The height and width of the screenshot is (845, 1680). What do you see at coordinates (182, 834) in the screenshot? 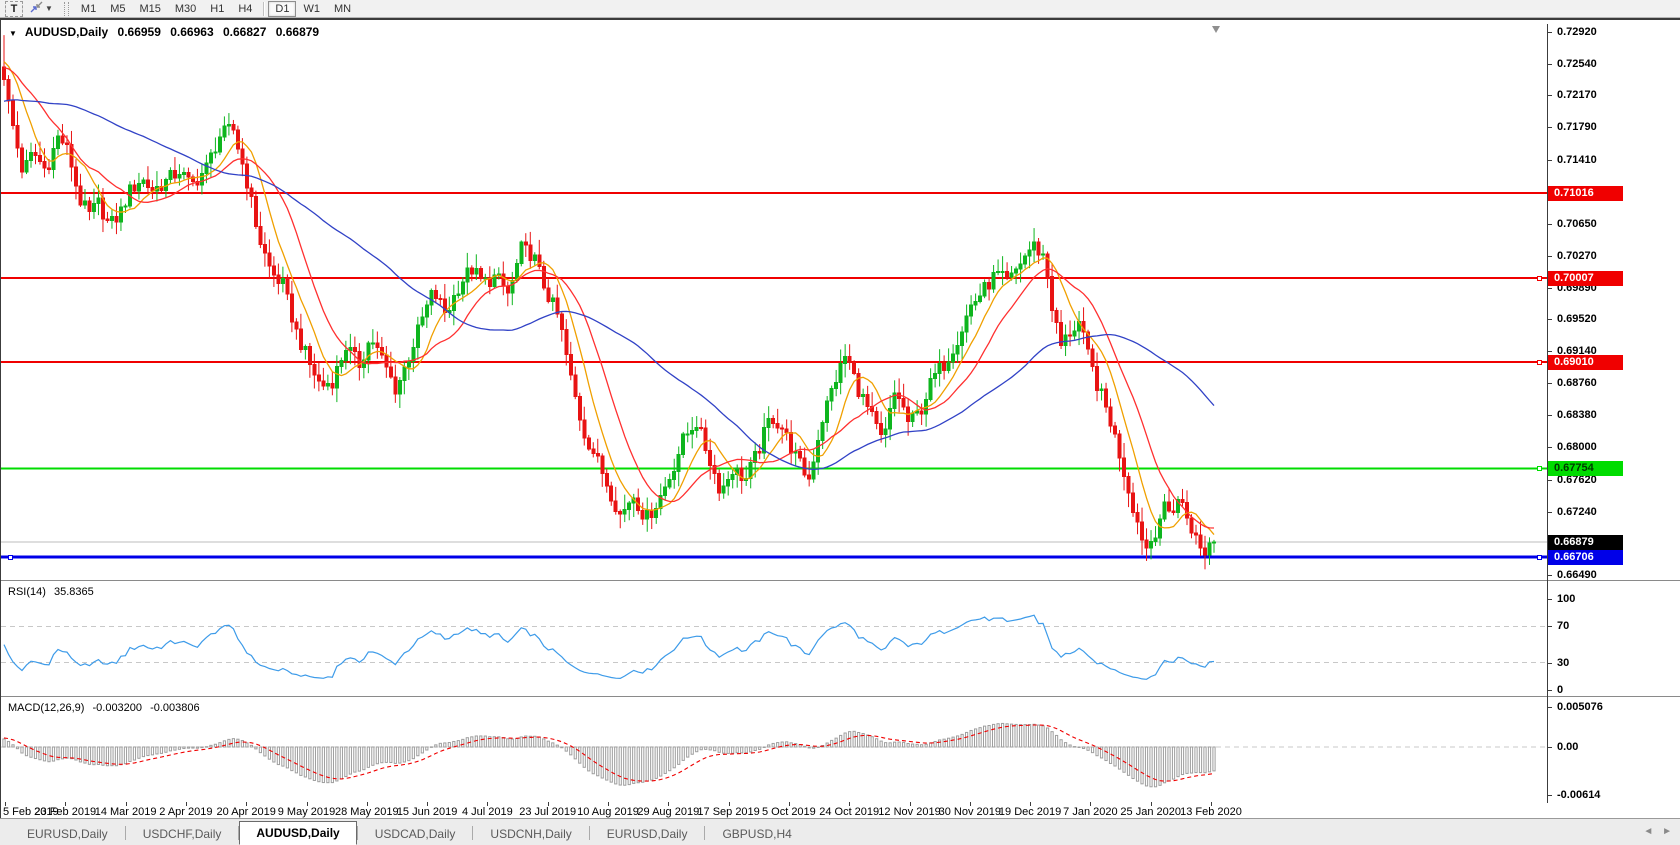
I see `chart-tab-usdchf-daily: USDCHF,Daily` at bounding box center [182, 834].